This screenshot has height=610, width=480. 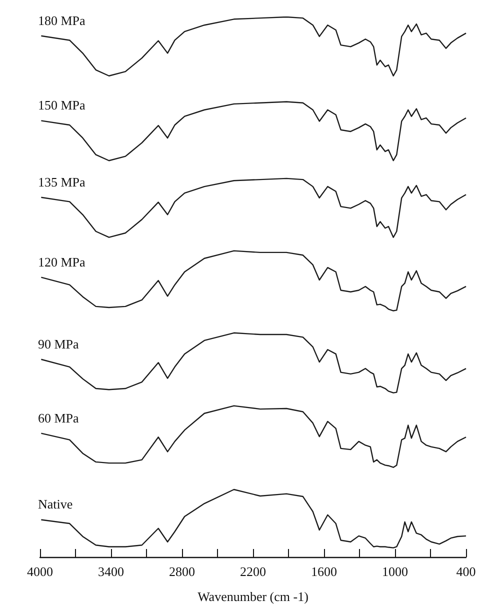 I want to click on series-label: 90 MPa, so click(x=59, y=344).